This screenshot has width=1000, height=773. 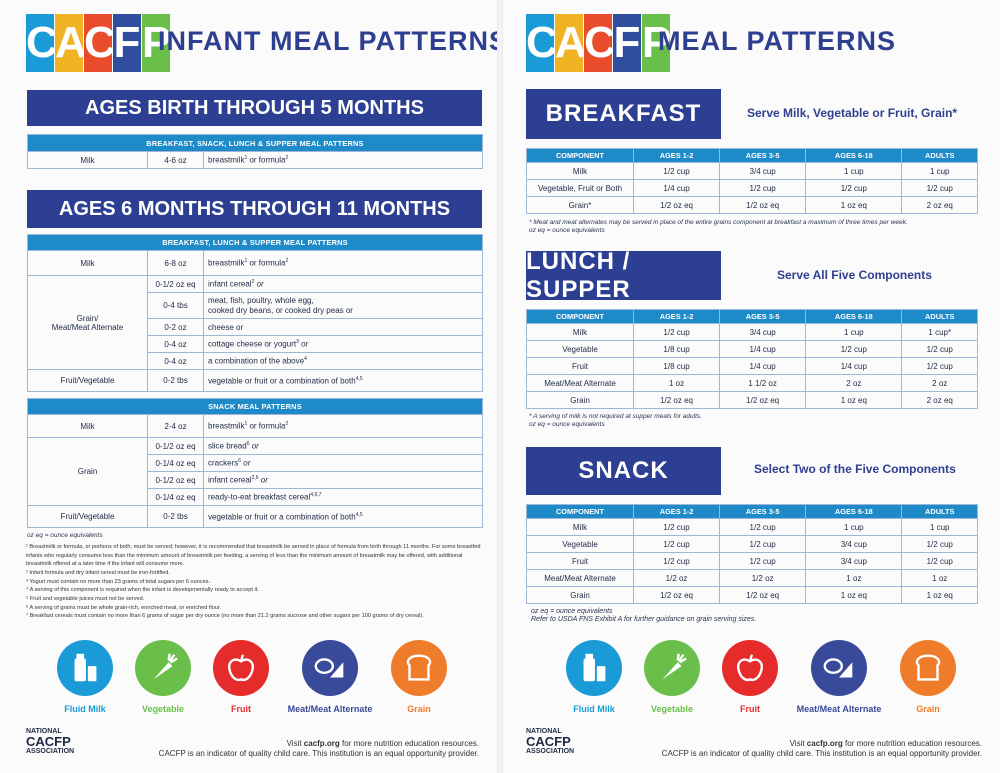 I want to click on component-cell: Meat/Meat Alternate, so click(x=580, y=383).